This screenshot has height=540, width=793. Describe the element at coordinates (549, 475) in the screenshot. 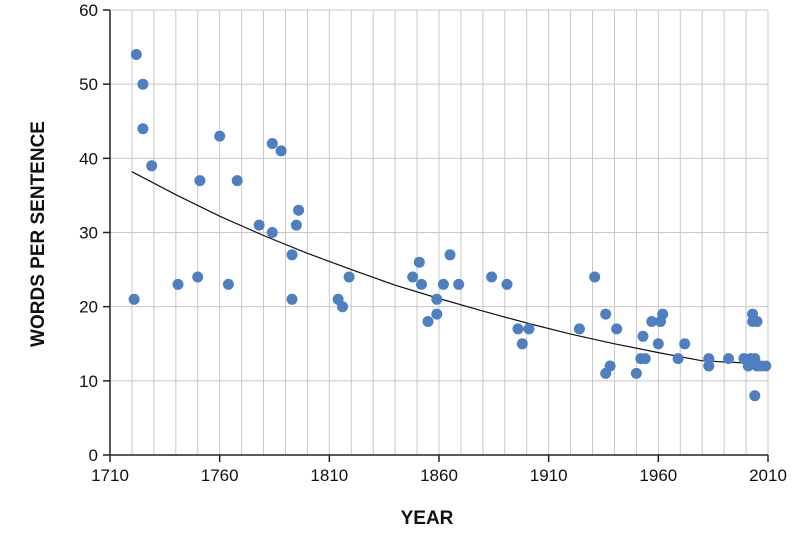

I see `x-tick-label: 1910` at that location.